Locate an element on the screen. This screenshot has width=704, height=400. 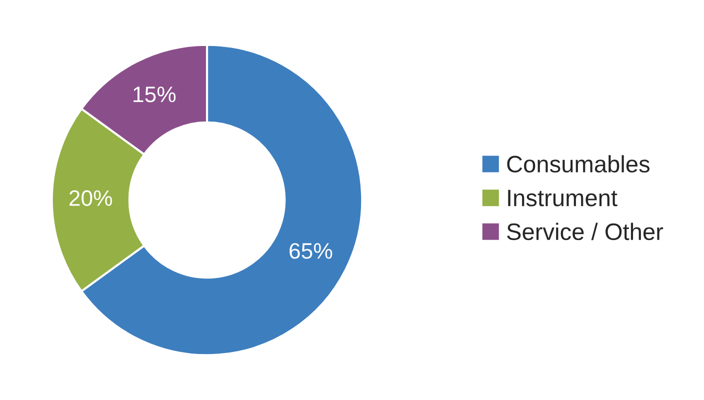
data-label: 20% is located at coordinates (90, 198).